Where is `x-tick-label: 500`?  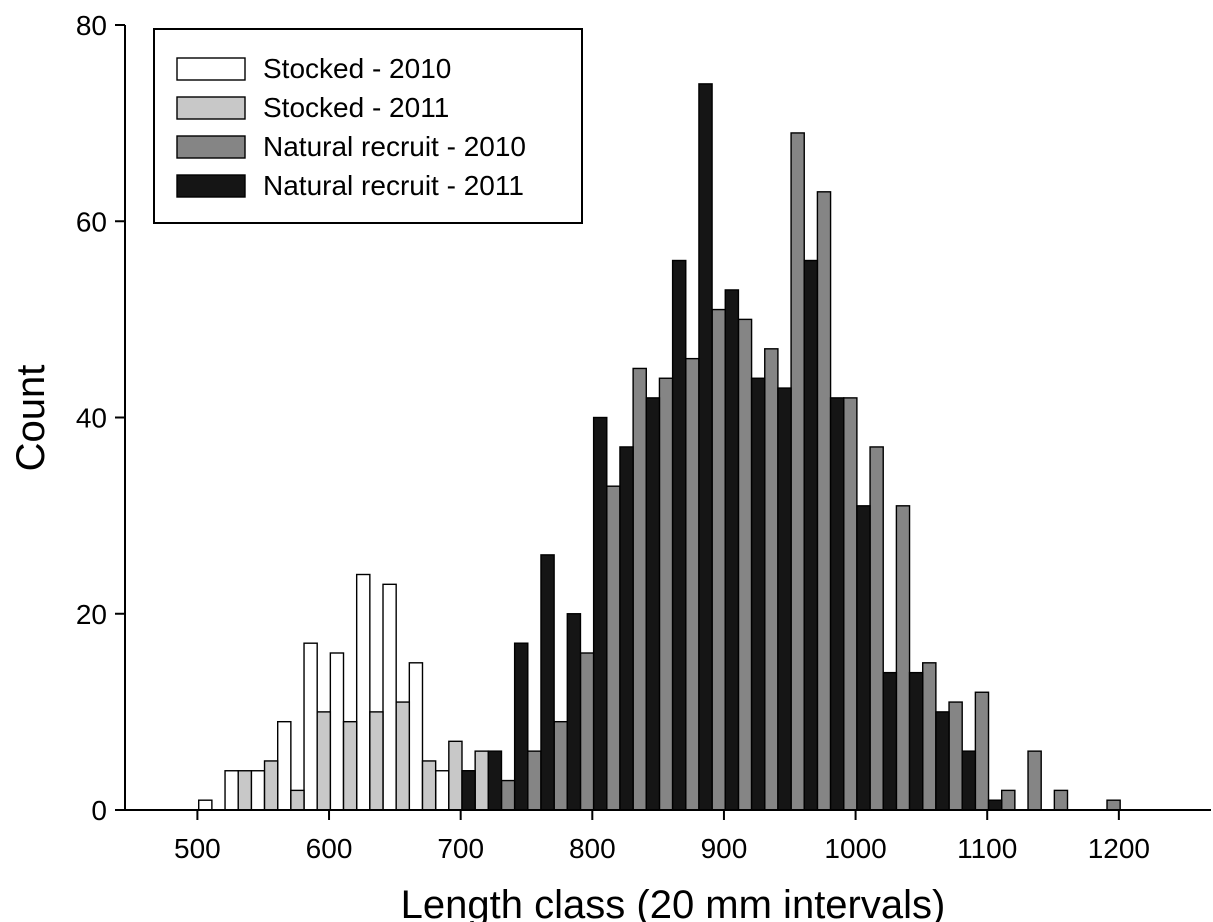
x-tick-label: 500 is located at coordinates (197, 848).